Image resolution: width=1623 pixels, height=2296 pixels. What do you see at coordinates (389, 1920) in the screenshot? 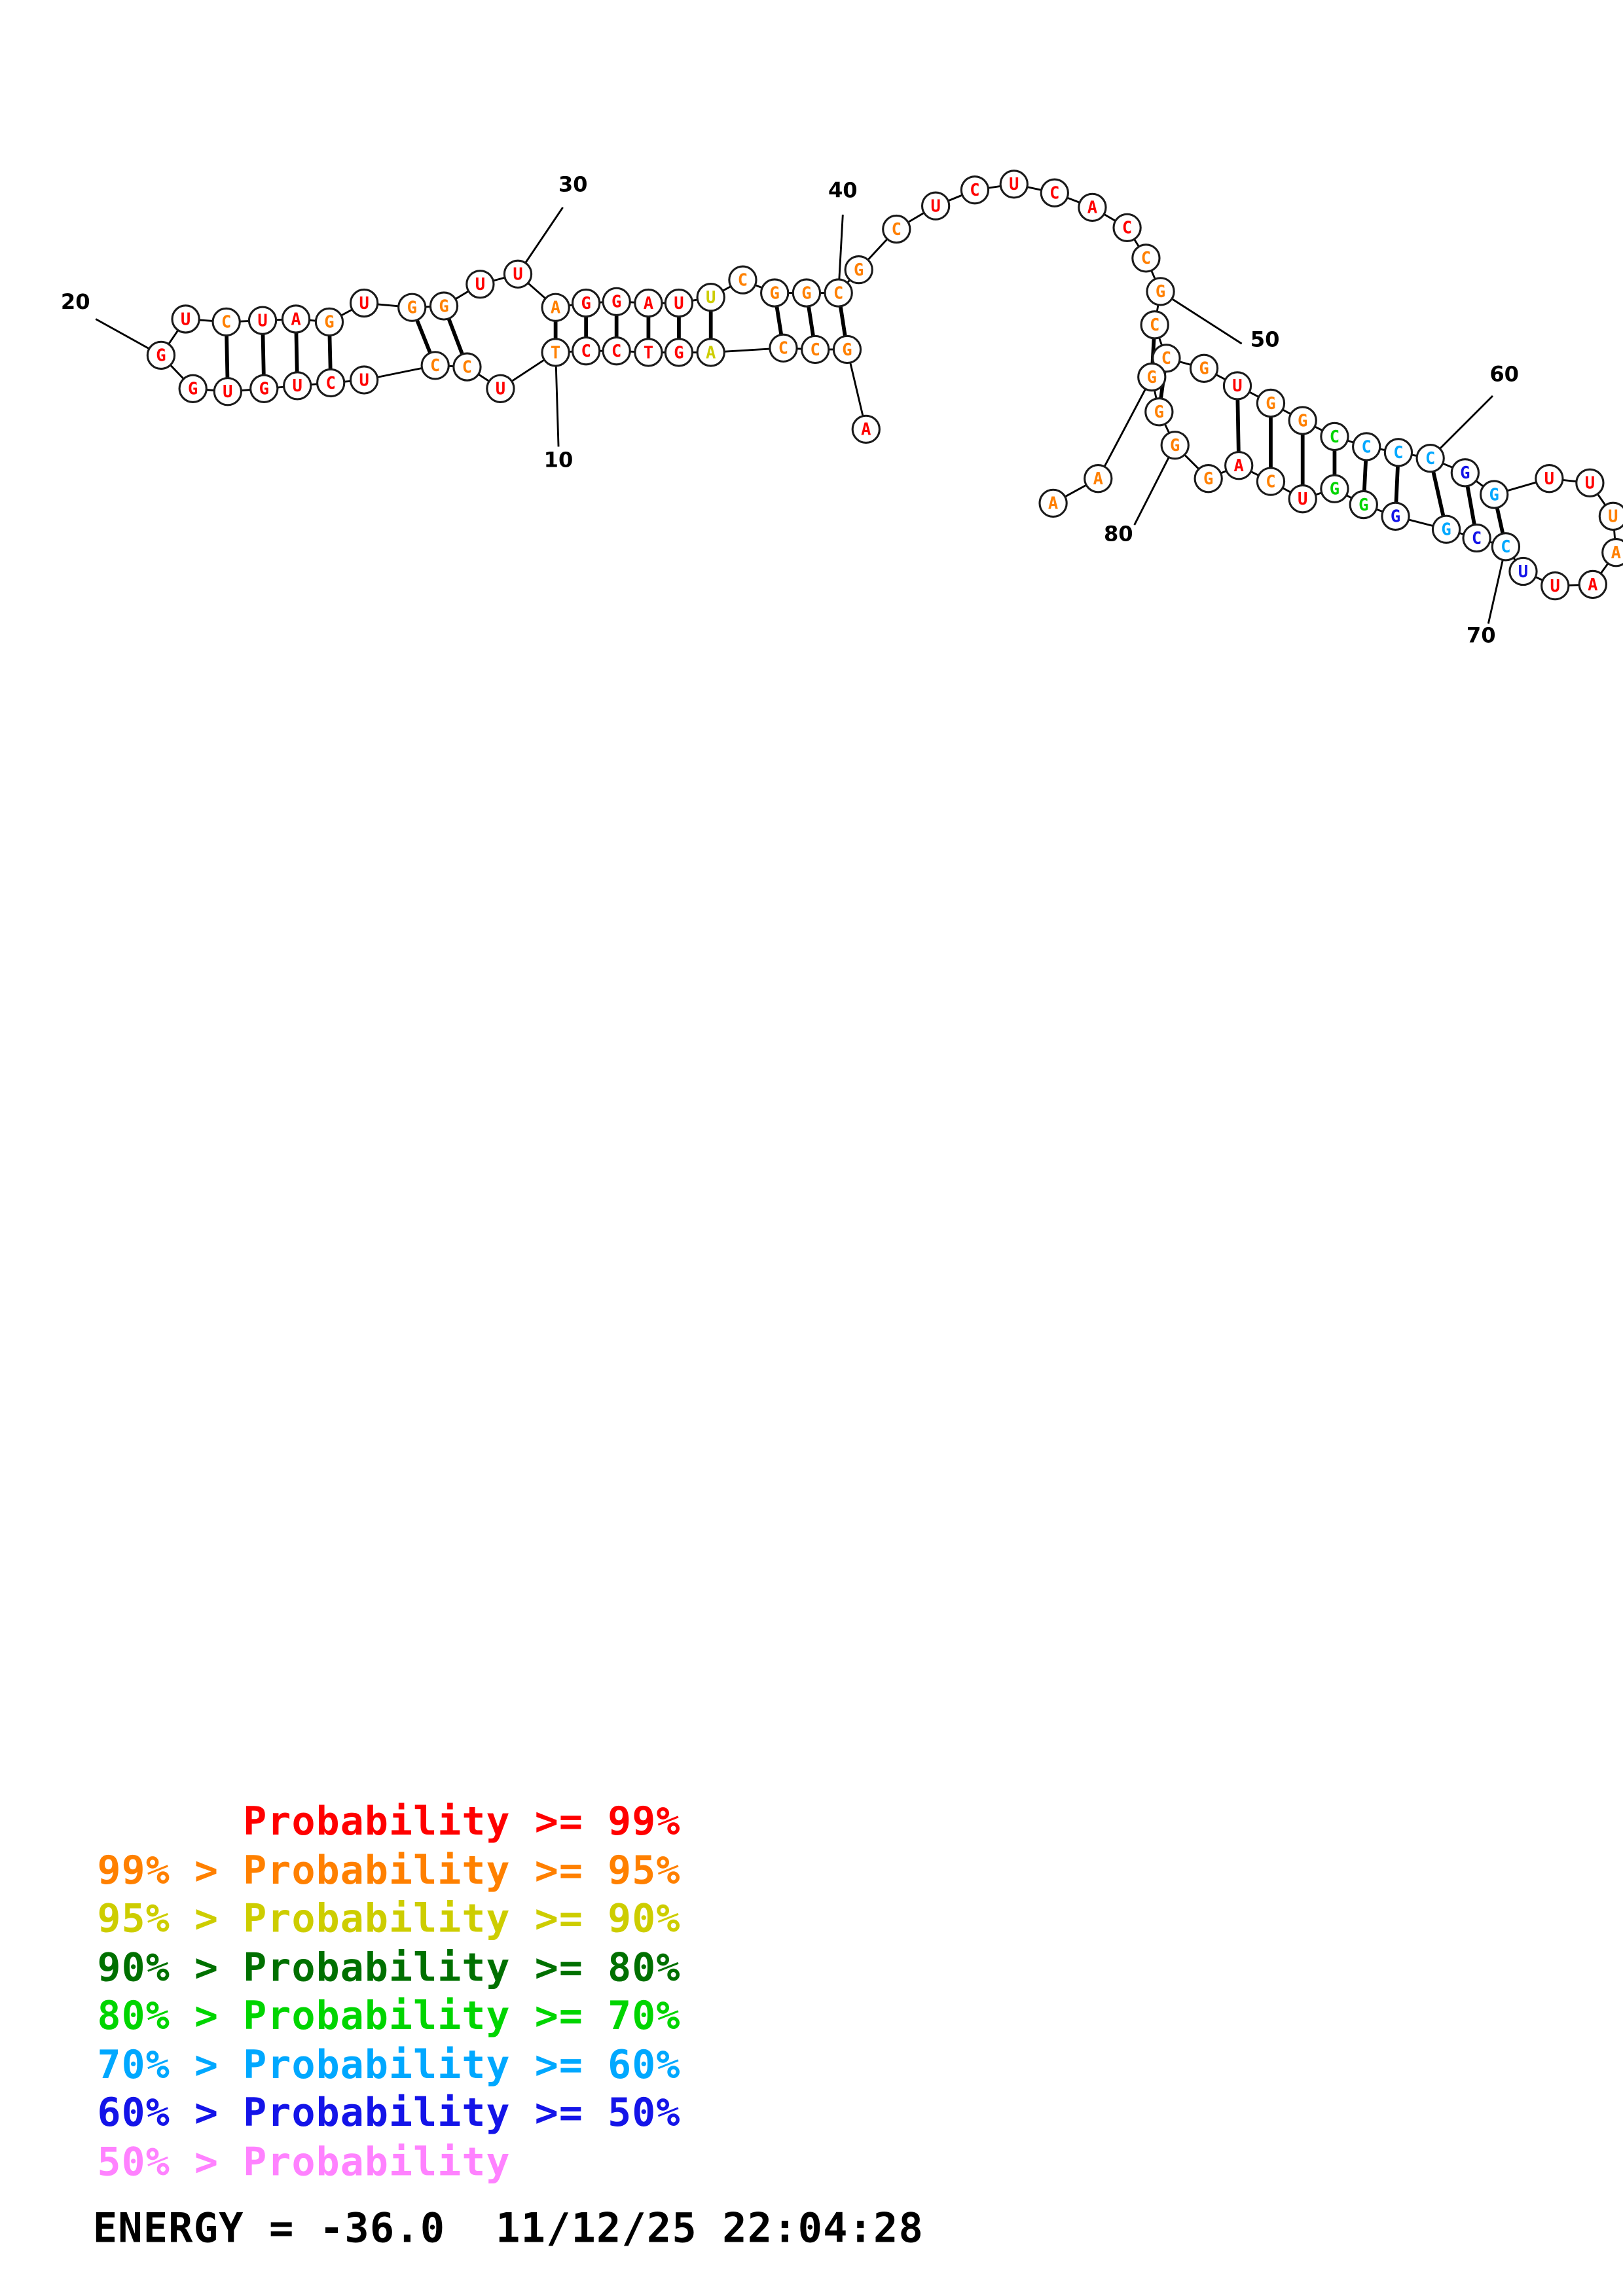
I see `legend-row-90: 95% > Probability >= 90%` at bounding box center [389, 1920].